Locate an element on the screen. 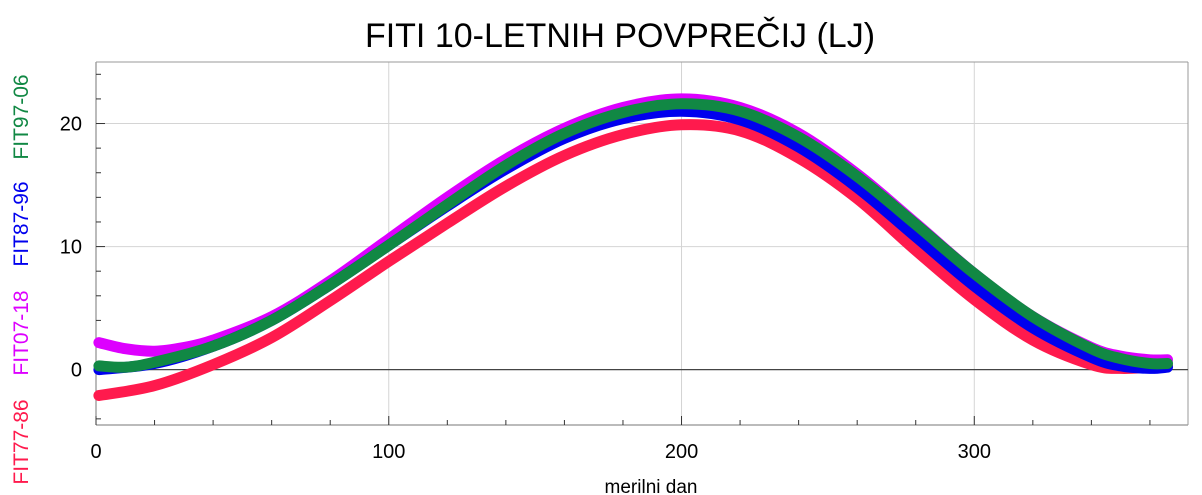  legend-item-fit77-86: FIT77-86 is located at coordinates (21, 441).